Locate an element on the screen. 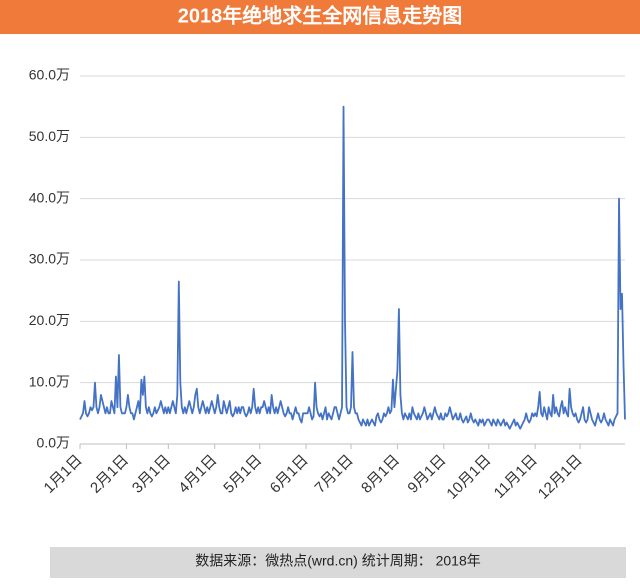 The image size is (640, 585). title-bar is located at coordinates (320, 17).